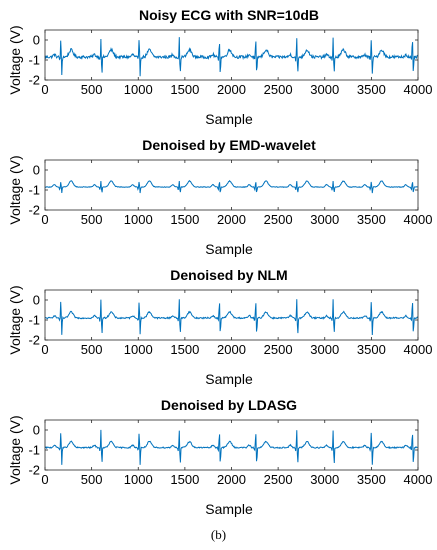  I want to click on panel-title: Noisy ECG with SNR=10dB, so click(229, 15).